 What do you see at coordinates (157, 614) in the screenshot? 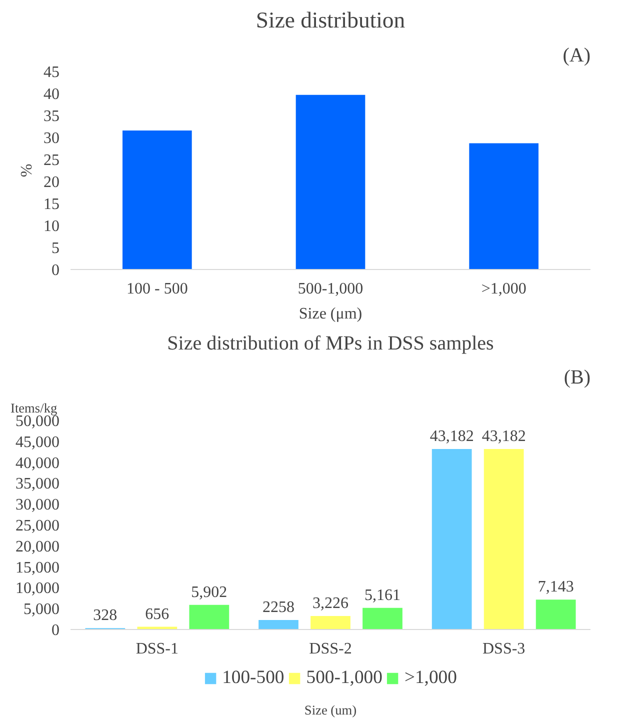
I see `data-label: 656` at bounding box center [157, 614].